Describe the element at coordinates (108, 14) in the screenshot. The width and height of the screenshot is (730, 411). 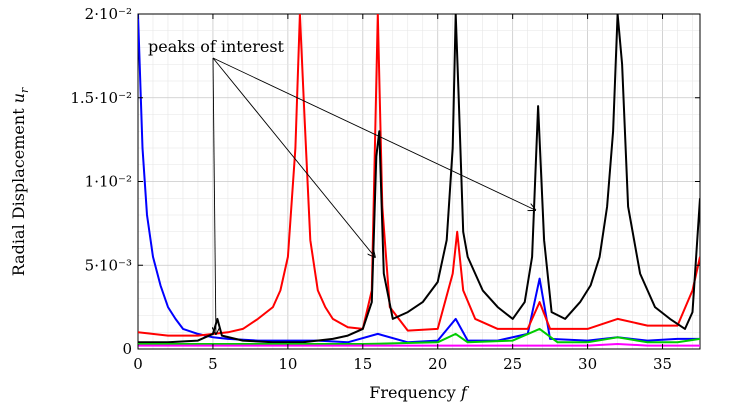
I see `y-tick-label: 2·10⁻²` at that location.